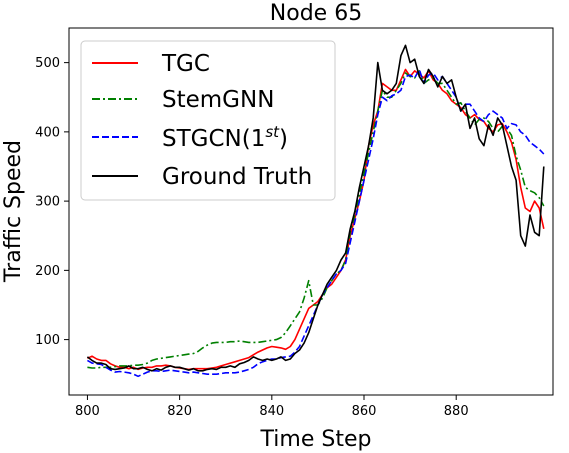 Image resolution: width=569 pixels, height=453 pixels. I want to click on y-tick-label: 300, so click(47, 202).